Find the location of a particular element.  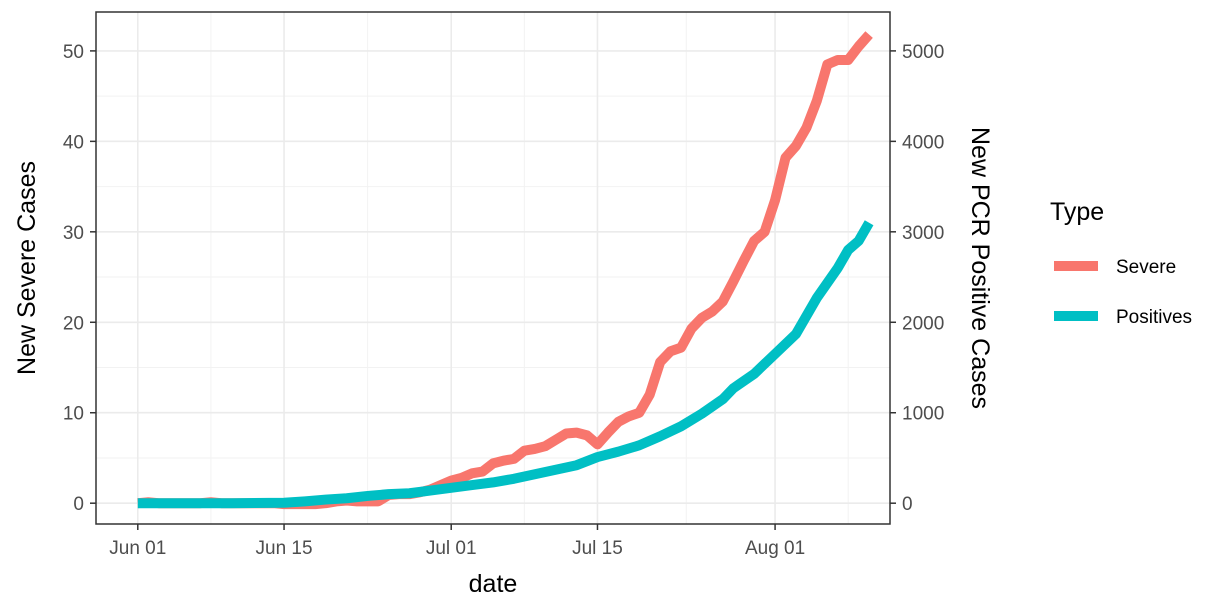

y-right-tick-label: 3000 is located at coordinates (923, 233).